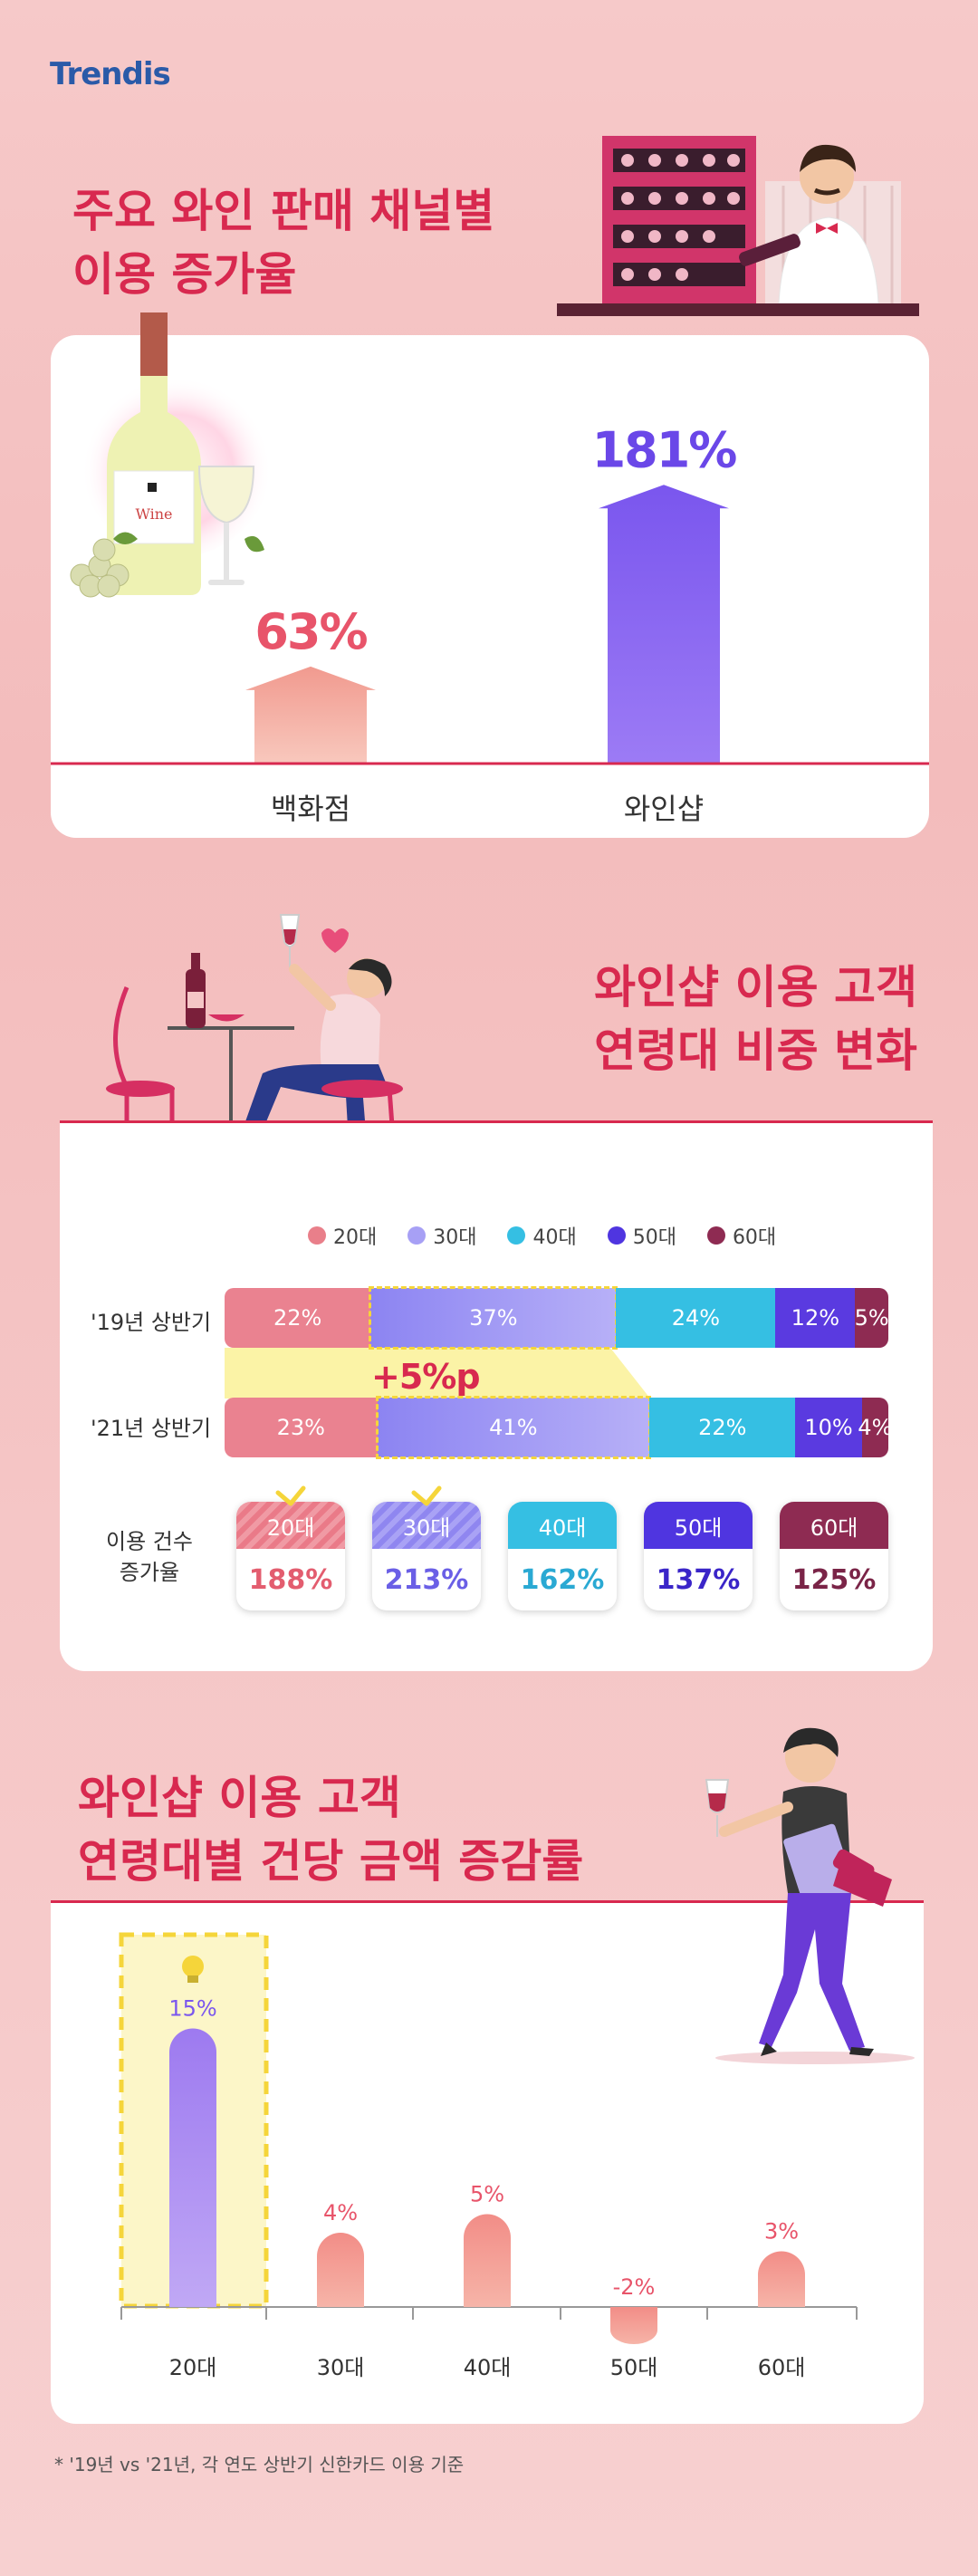 The width and height of the screenshot is (978, 2576). Describe the element at coordinates (260, 2464) in the screenshot. I see `footnote: * '19년 vs '21년, 각 연도 상반기 신한카드 이용 기준` at that location.